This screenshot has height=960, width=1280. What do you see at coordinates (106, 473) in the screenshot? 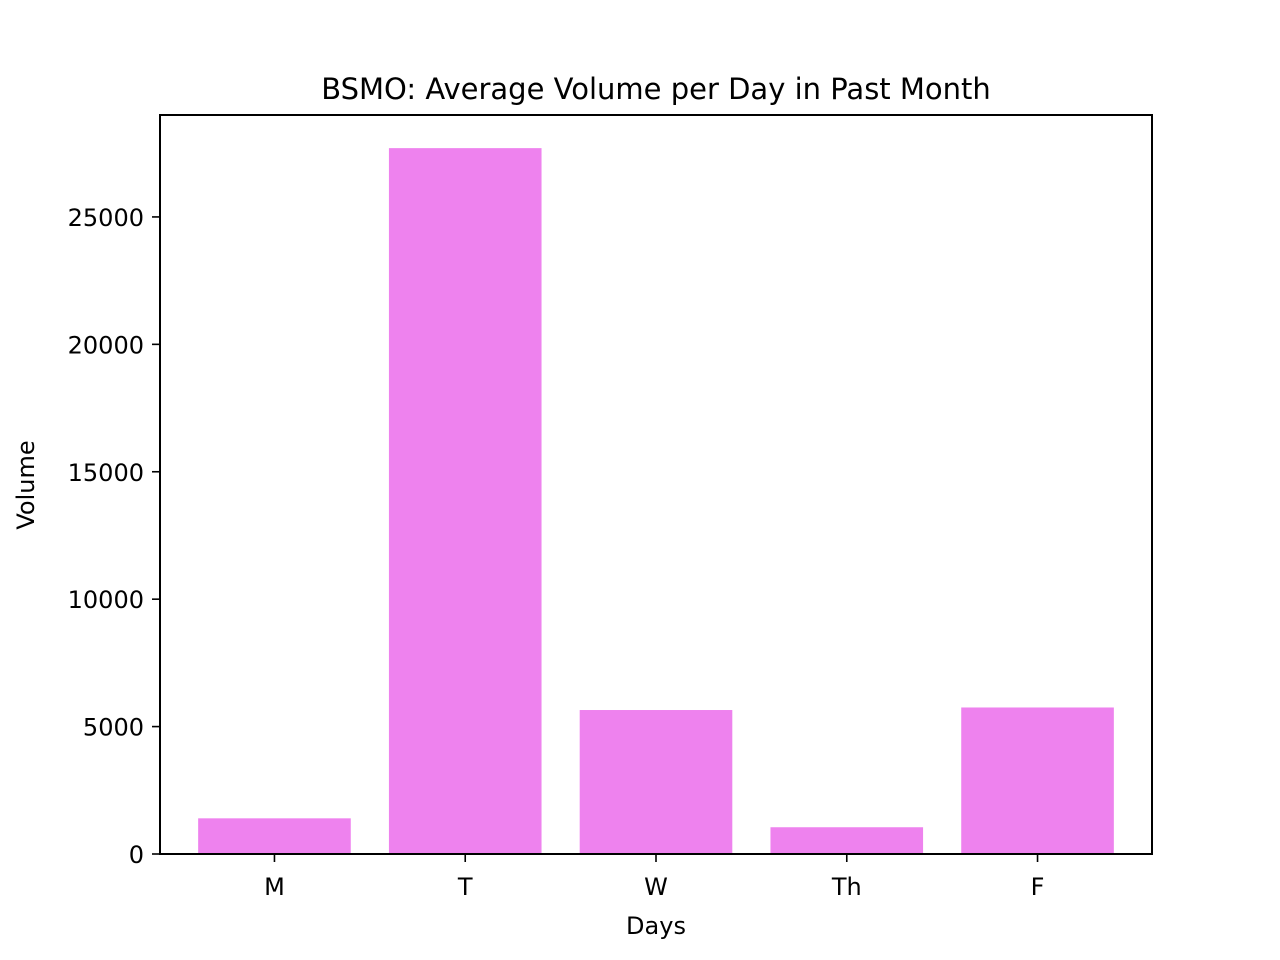
I see `y-tick-label: 15000` at bounding box center [106, 473].